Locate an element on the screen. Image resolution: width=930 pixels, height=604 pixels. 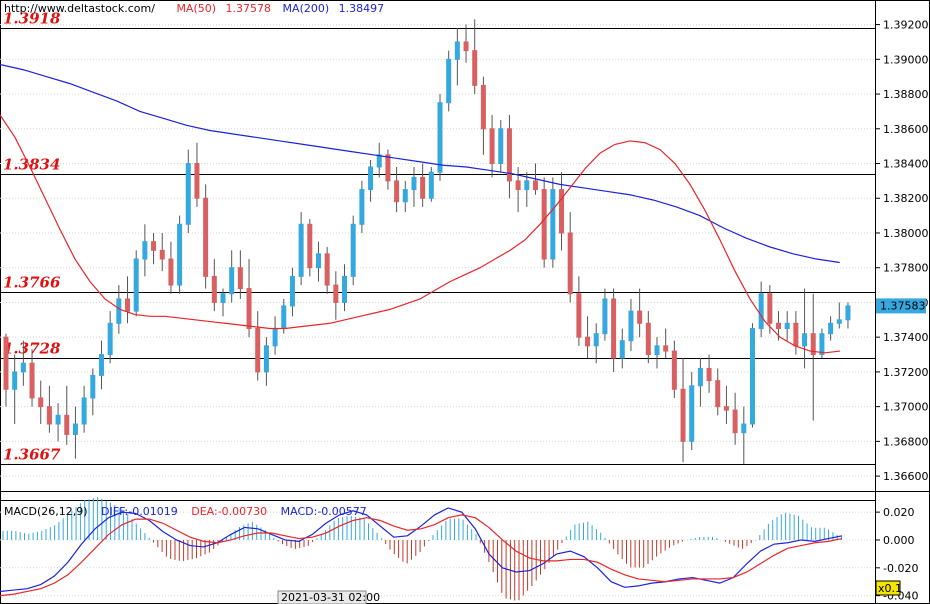
source-url: http://www.deltastock.com/ is located at coordinates (79, 8).